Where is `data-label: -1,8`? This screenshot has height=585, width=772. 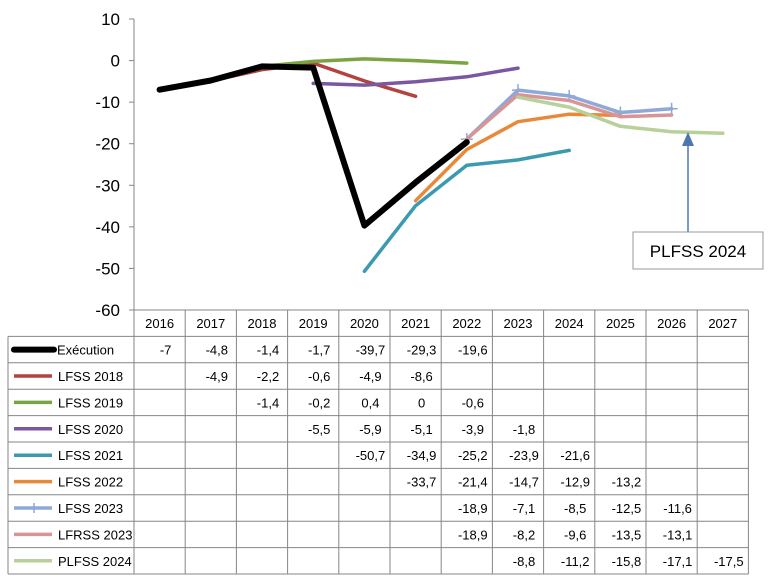
data-label: -1,8 is located at coordinates (524, 429).